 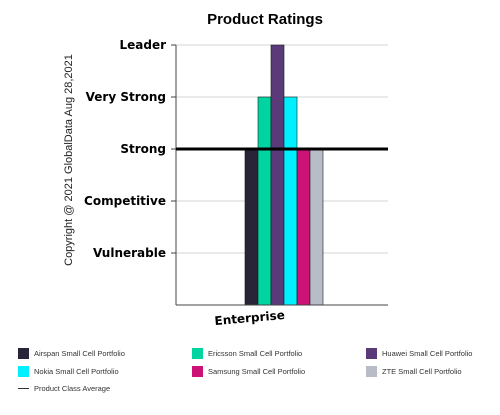 I want to click on bar-nokia, so click(x=290, y=201).